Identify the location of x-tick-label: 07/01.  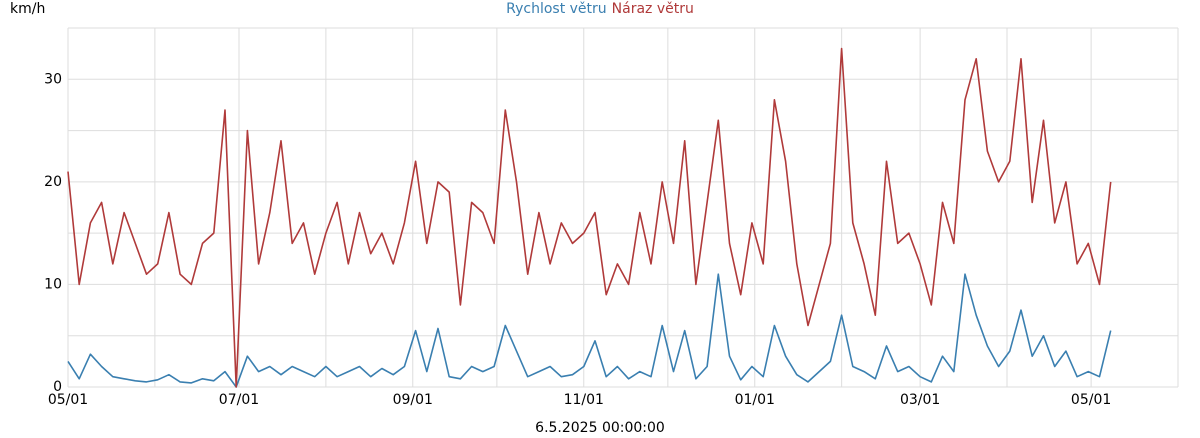
(239, 400).